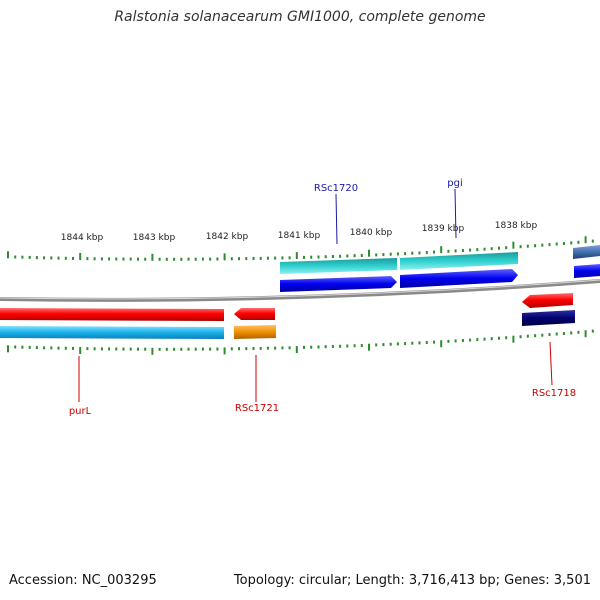  What do you see at coordinates (547, 300) in the screenshot?
I see `cds-feature-rsc1718` at bounding box center [547, 300].